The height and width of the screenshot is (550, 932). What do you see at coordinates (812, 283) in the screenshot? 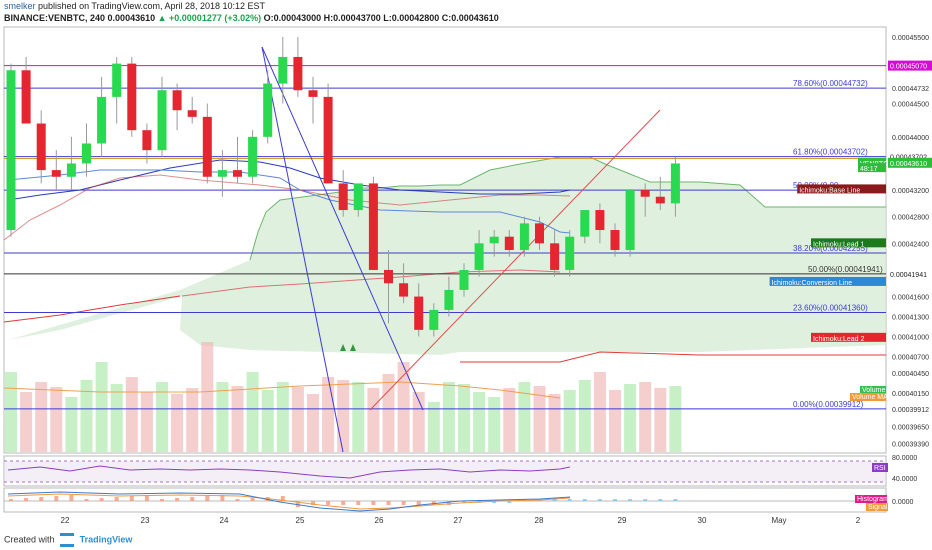
I see `pane-label: Ichimoku:Conversion Line` at bounding box center [812, 283].